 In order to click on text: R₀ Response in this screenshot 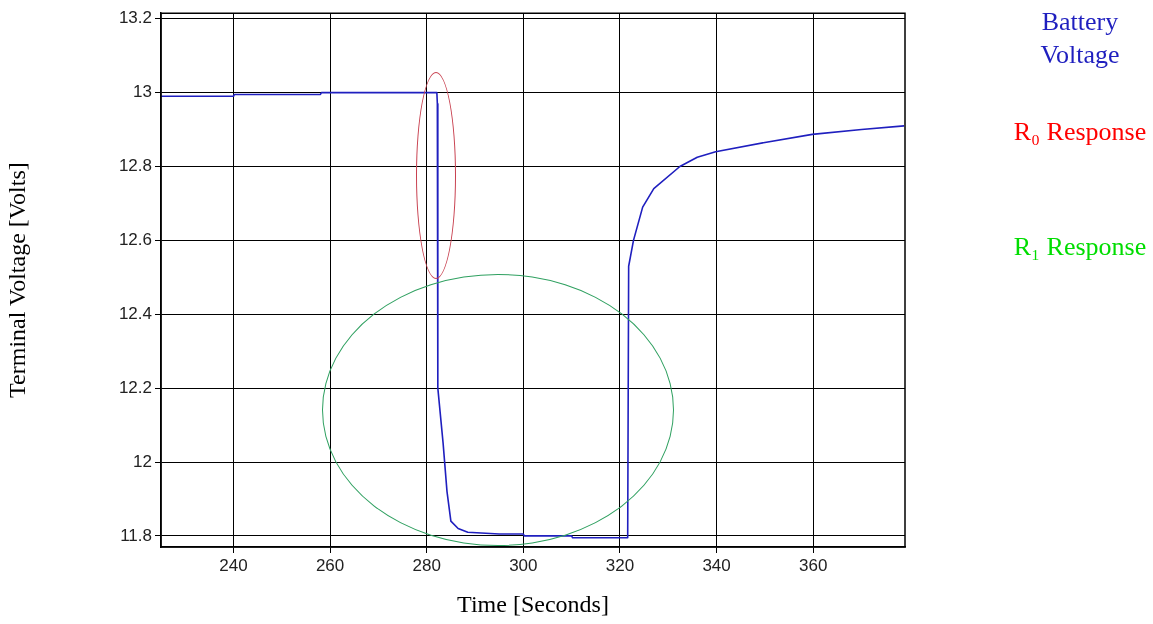, I will do `click(1080, 132)`.